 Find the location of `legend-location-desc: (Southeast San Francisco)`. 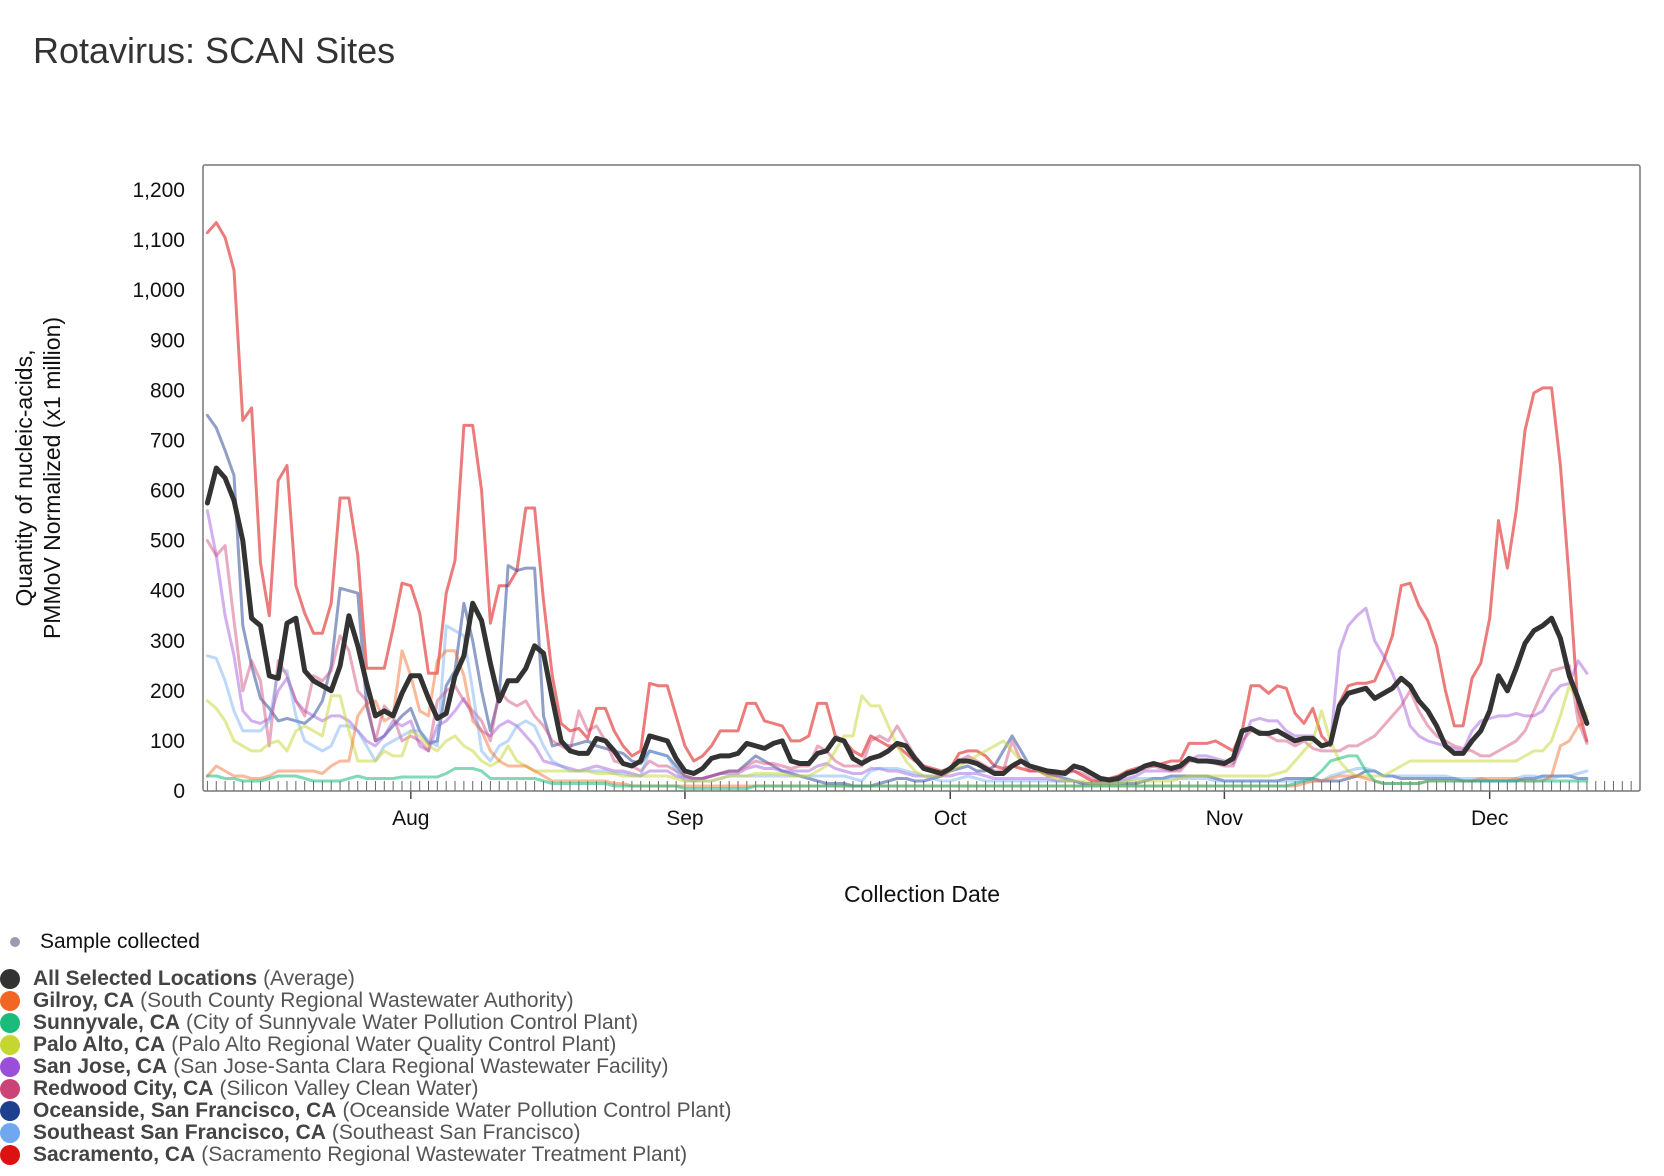

legend-location-desc: (Southeast San Francisco) is located at coordinates (456, 1133).